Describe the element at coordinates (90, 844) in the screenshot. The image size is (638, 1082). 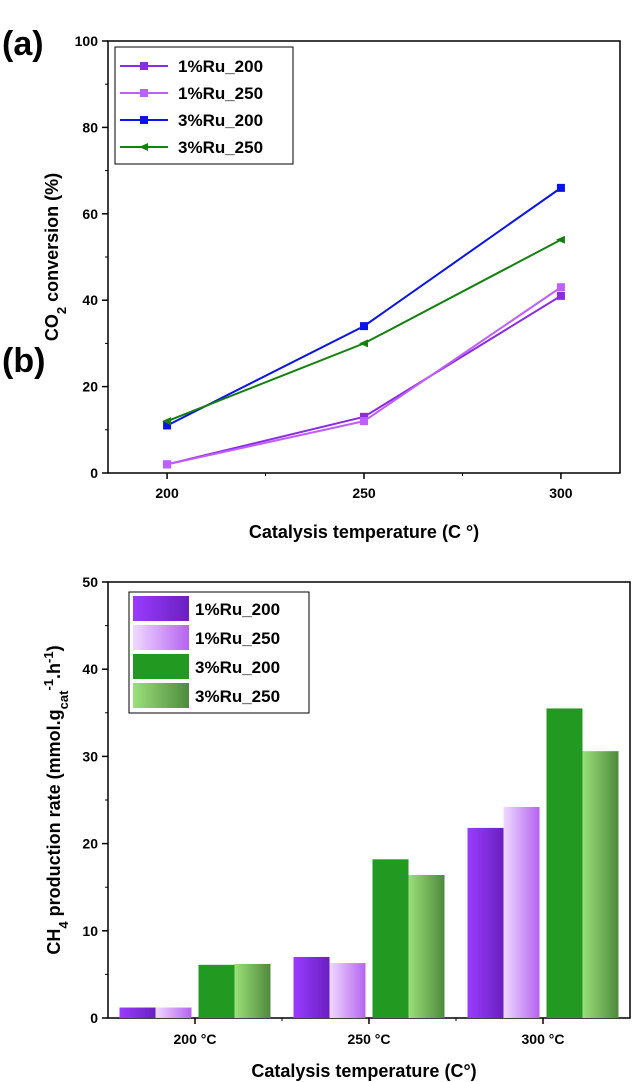
I see `b-y-tick-label: 20` at that location.